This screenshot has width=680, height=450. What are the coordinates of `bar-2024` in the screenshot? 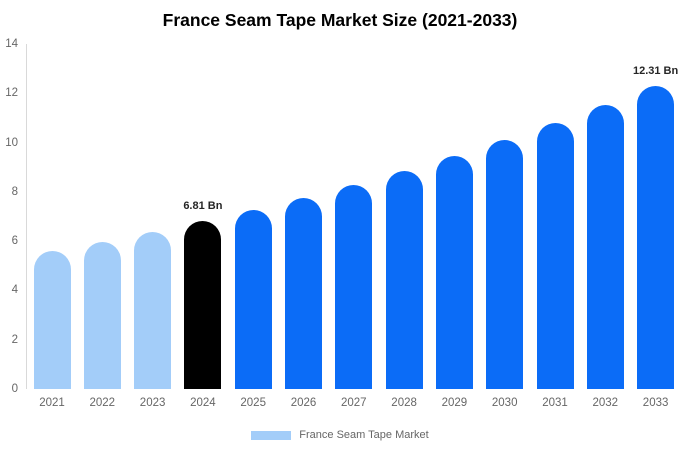 It's located at (203, 305).